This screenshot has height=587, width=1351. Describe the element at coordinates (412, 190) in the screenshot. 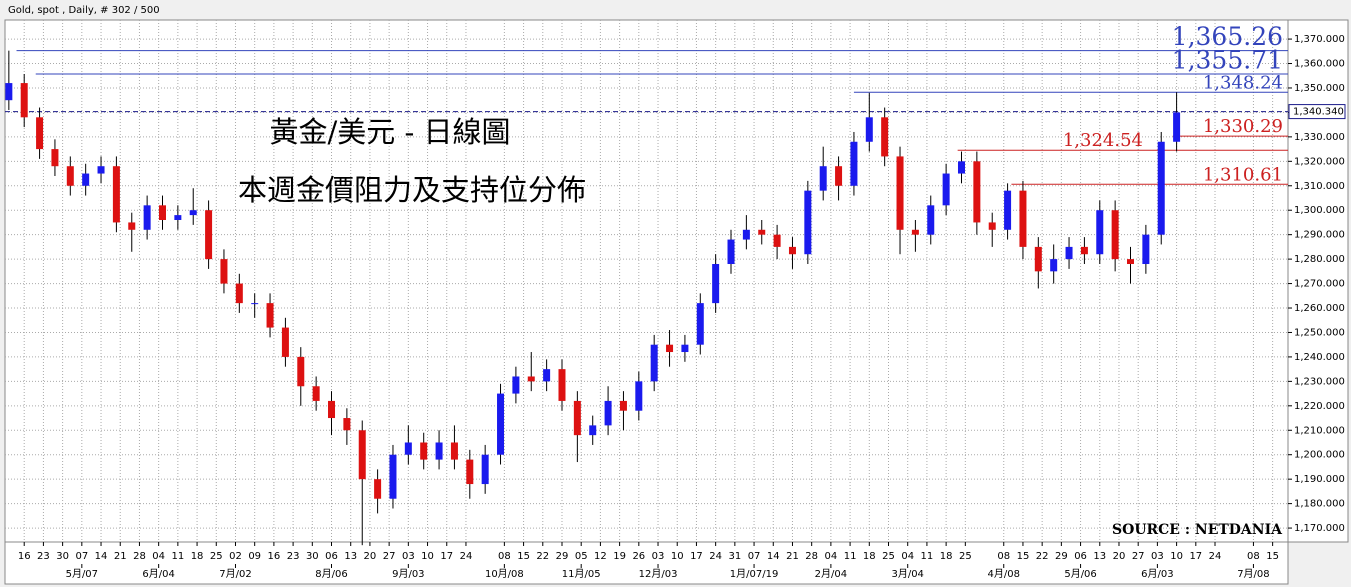

I see `chart-subtitle: 本週金價阻力及支持位分佈` at that location.